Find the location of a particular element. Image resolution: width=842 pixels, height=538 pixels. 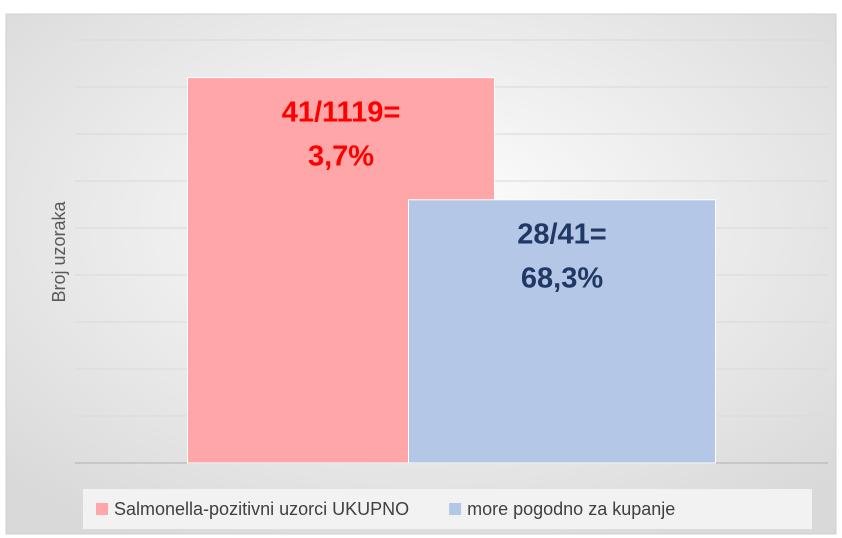

legend-label: more pogodno za kupanje is located at coordinates (571, 509).